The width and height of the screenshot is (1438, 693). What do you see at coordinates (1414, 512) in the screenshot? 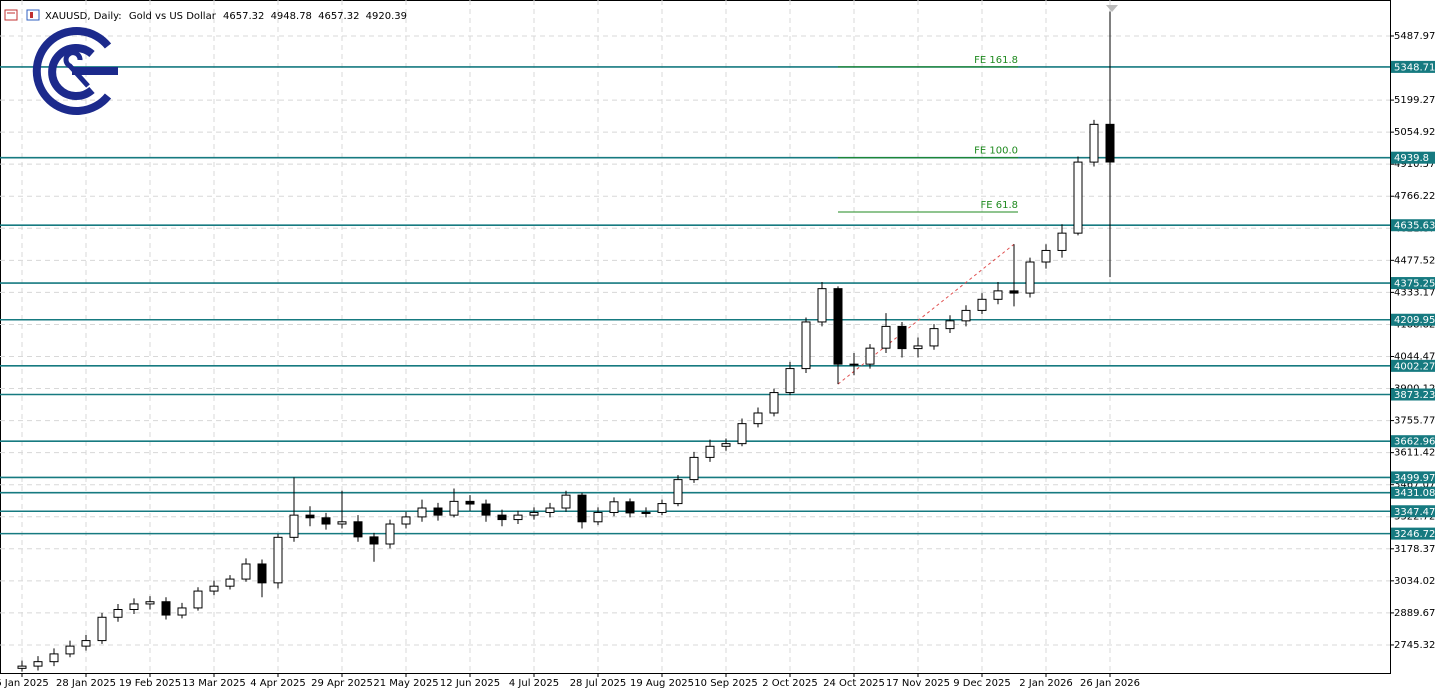
I see `level-label: 3347.47` at bounding box center [1414, 512].